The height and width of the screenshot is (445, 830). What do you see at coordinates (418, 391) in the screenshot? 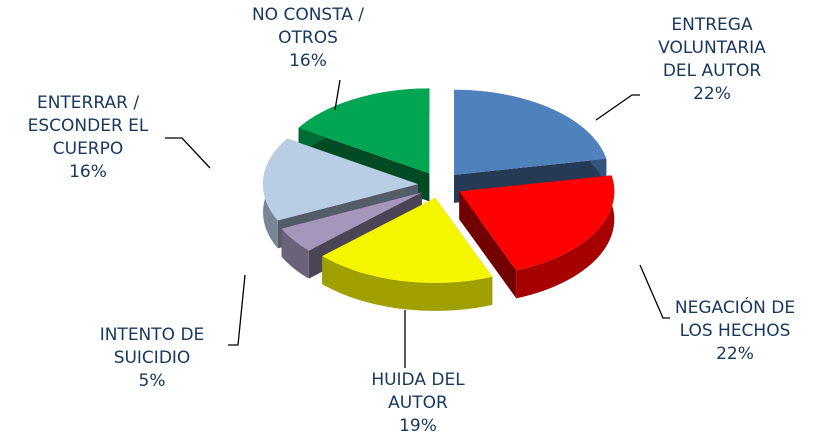
I see `slice-label: HUIDA DEL AUTOR` at bounding box center [418, 391].